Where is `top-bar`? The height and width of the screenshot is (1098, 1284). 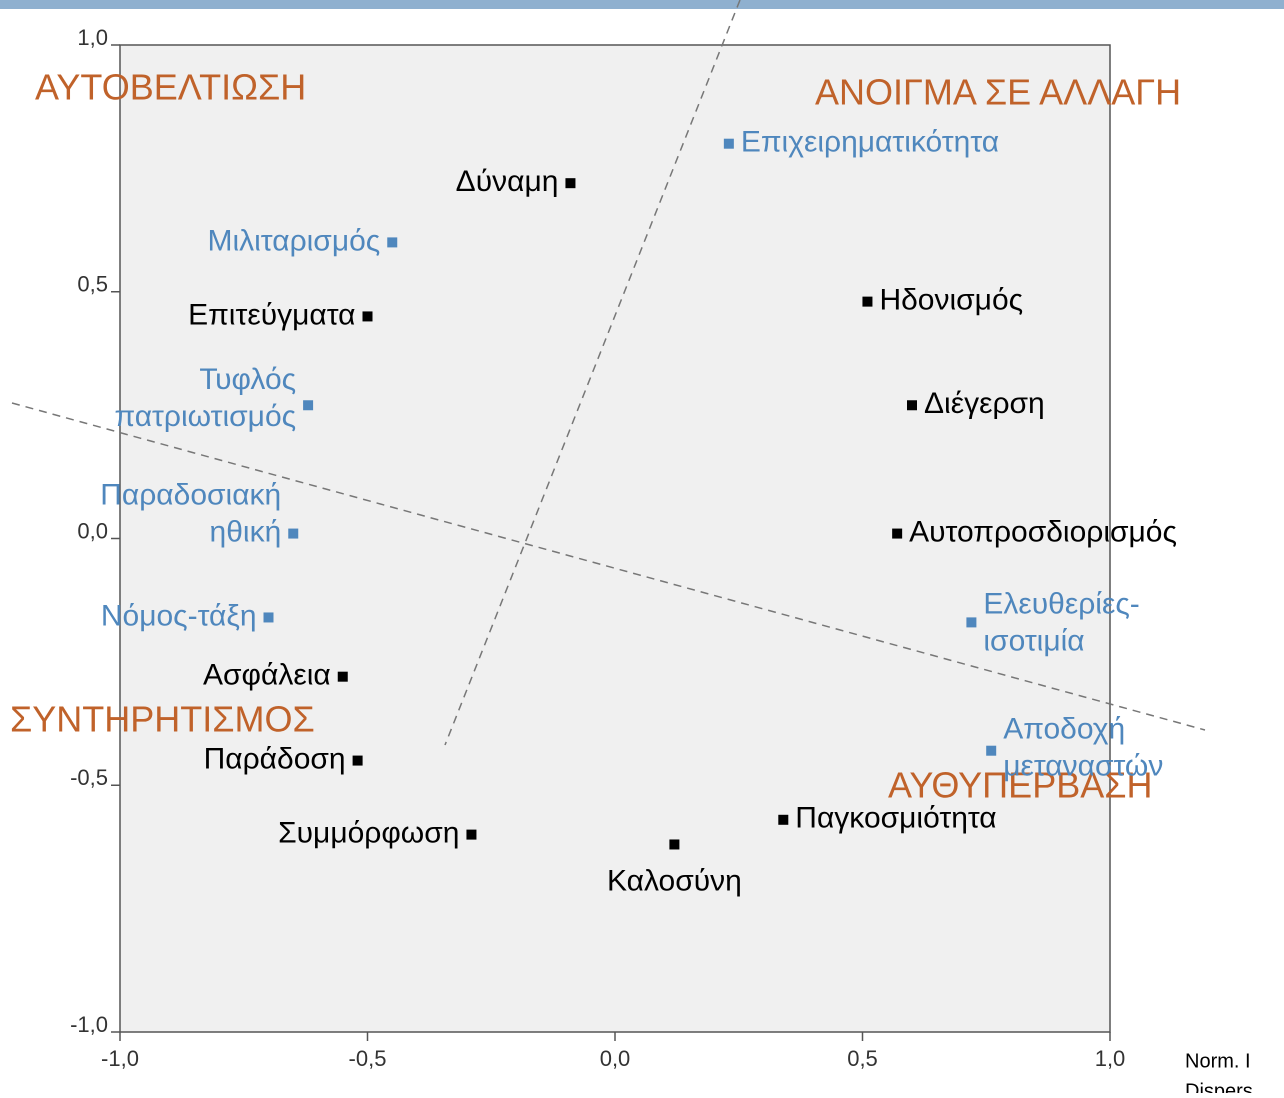
top-bar is located at coordinates (642, 4).